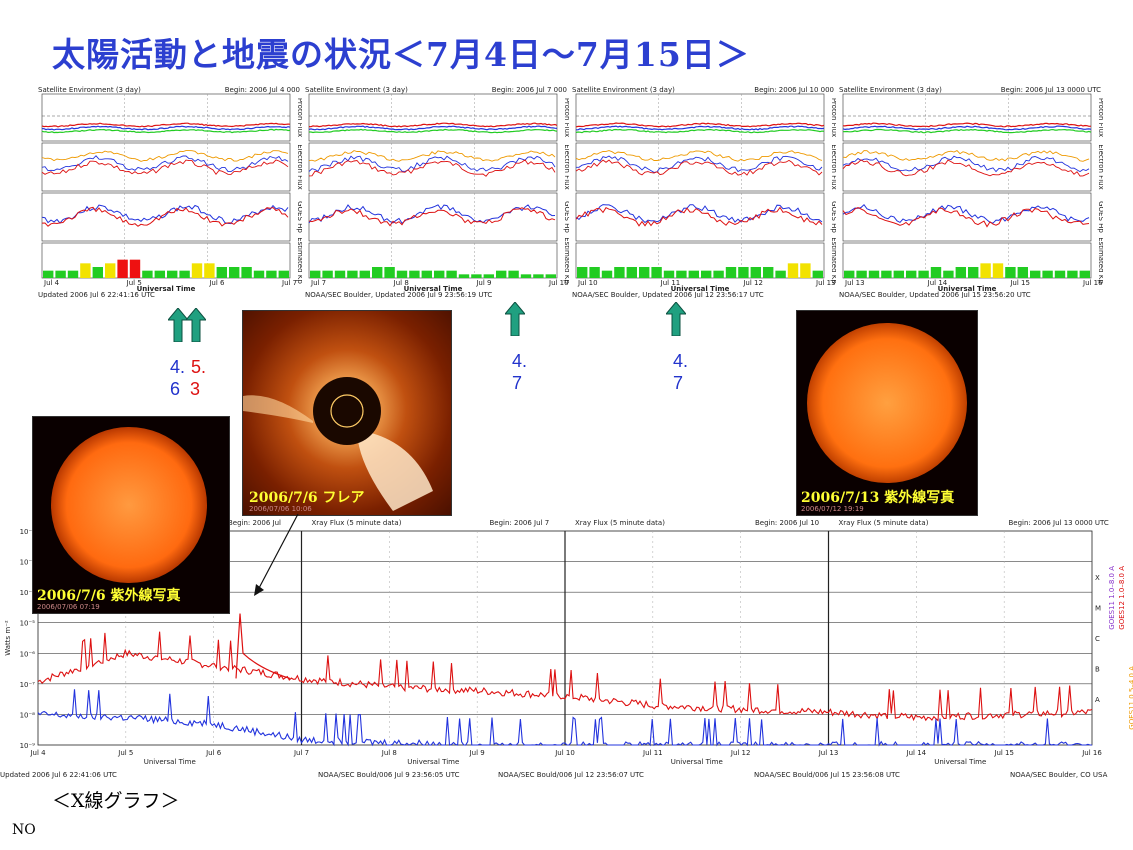 The height and width of the screenshot is (850, 1133). What do you see at coordinates (794, 90) in the screenshot?
I see `sat-header-right: Begin: 2006 Jul 10 000` at bounding box center [794, 90].